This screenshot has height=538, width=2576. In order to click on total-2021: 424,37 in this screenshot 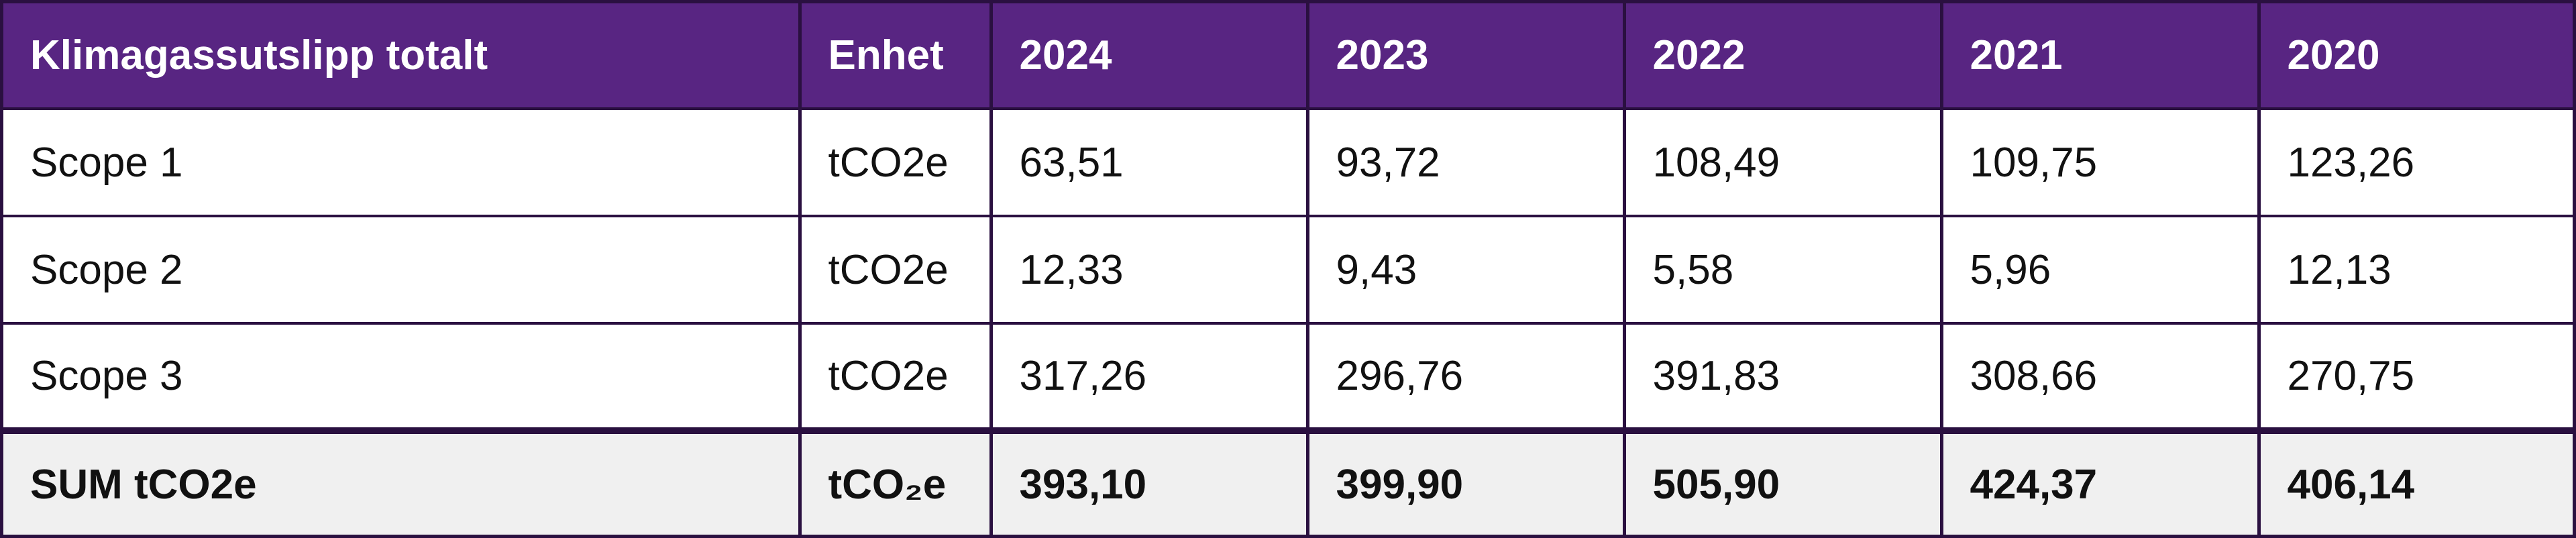, I will do `click(2099, 481)`.